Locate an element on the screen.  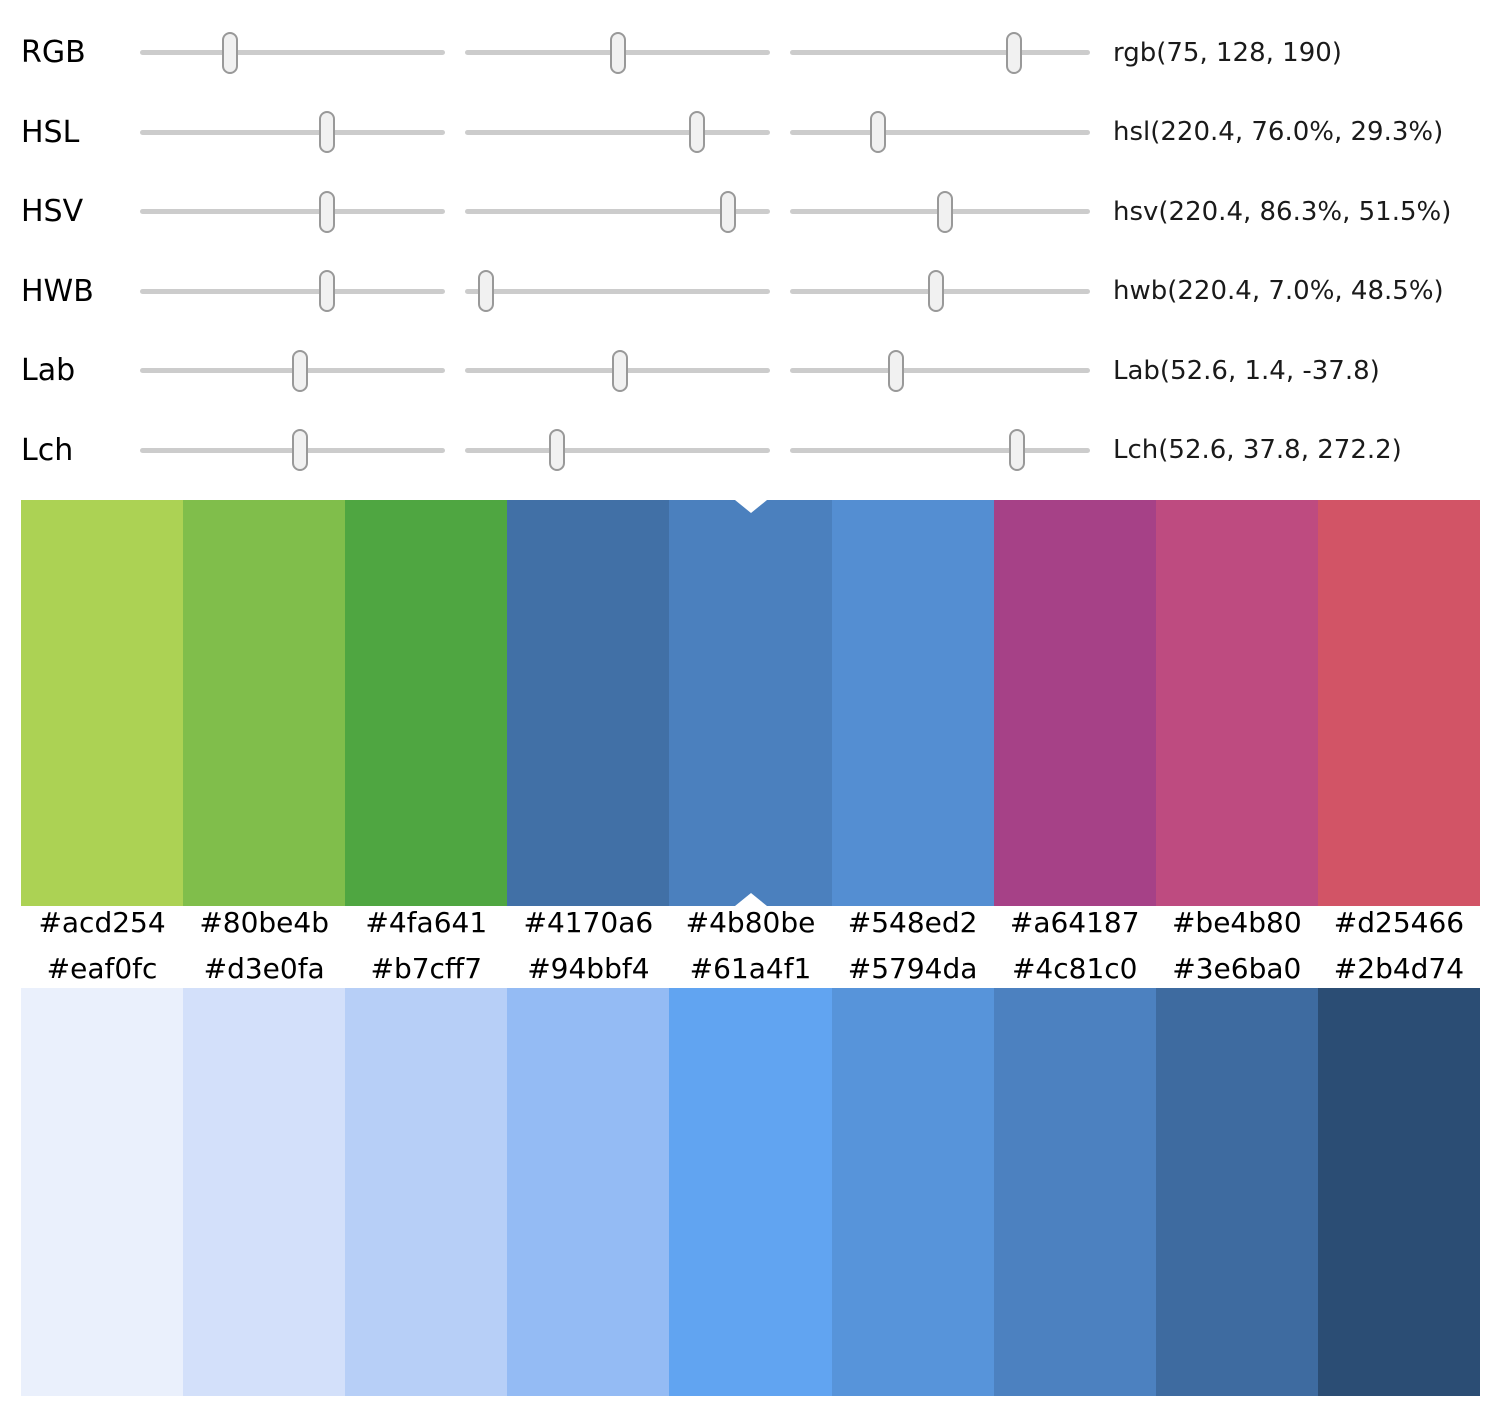
slider-row-hsl: HSL hsl(220.4, 76.0%, 29.3%) is located at coordinates (750, 133).